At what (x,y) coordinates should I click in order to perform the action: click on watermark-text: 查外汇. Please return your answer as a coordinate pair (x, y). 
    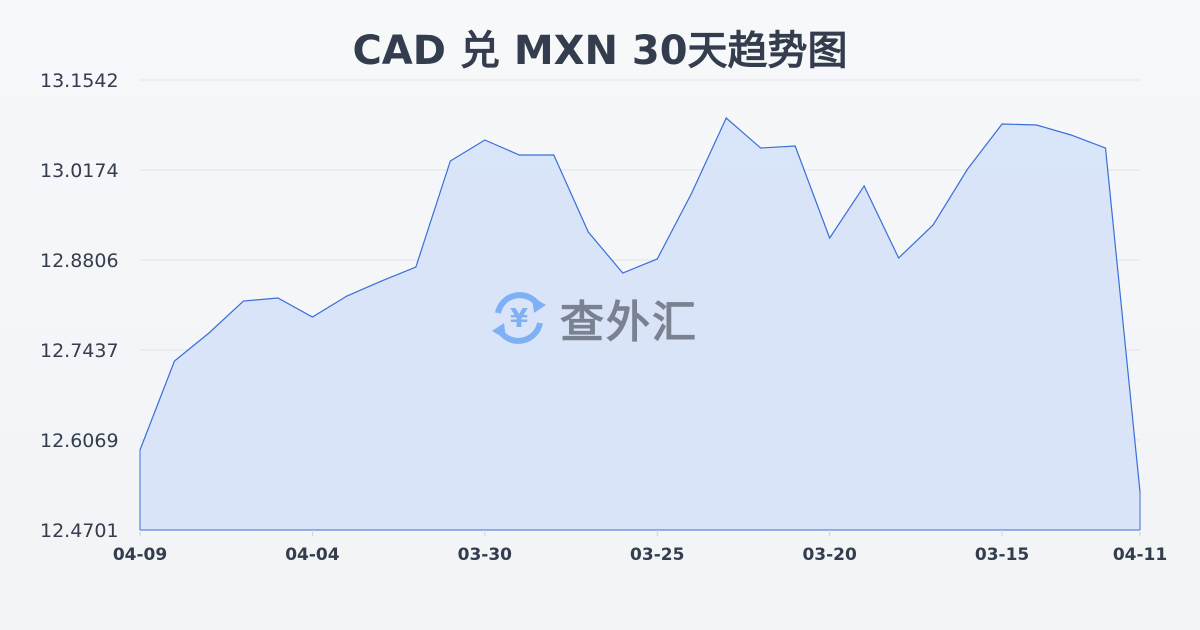
    Looking at the image, I should click on (629, 322).